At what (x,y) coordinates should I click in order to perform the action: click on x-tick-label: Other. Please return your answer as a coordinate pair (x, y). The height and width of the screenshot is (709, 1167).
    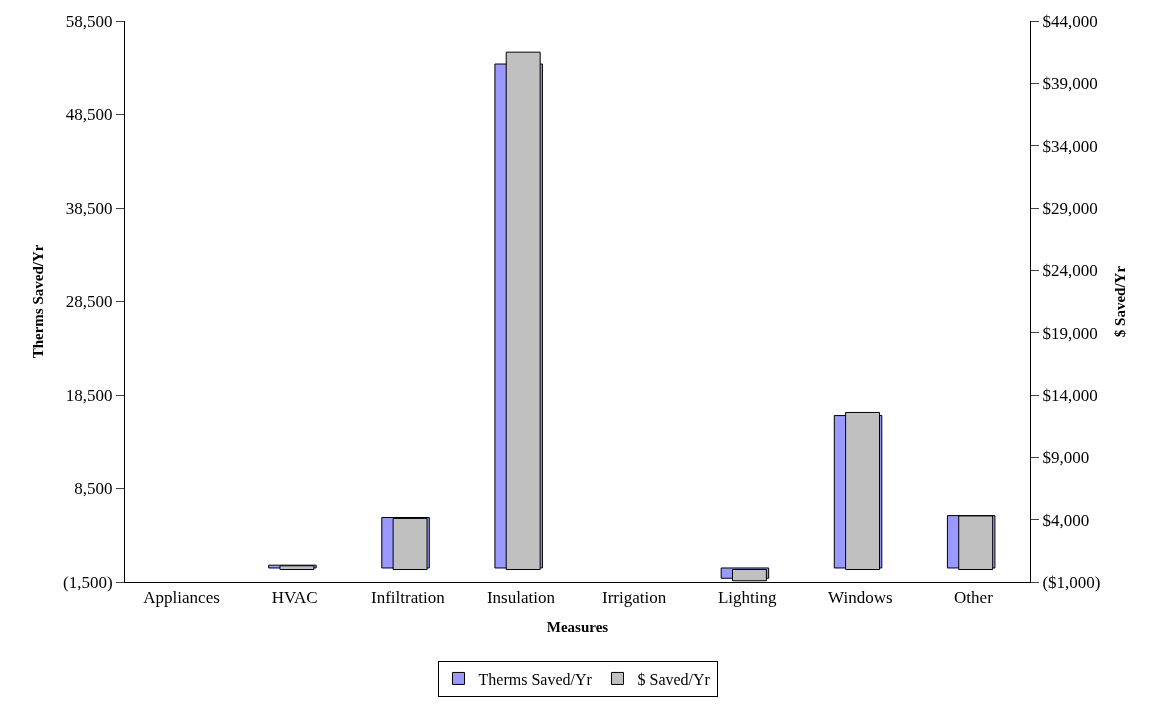
    Looking at the image, I should click on (974, 598).